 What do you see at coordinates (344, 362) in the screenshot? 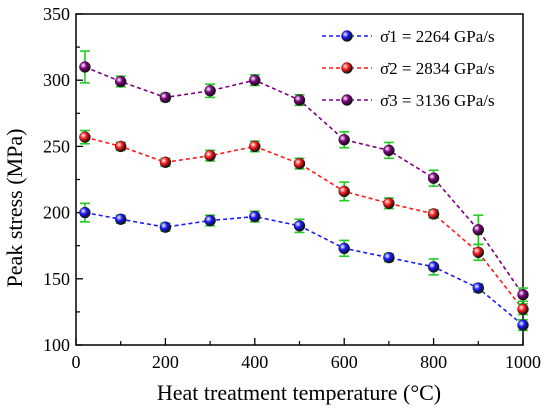
I see `x-tick-label: 600` at bounding box center [344, 362].